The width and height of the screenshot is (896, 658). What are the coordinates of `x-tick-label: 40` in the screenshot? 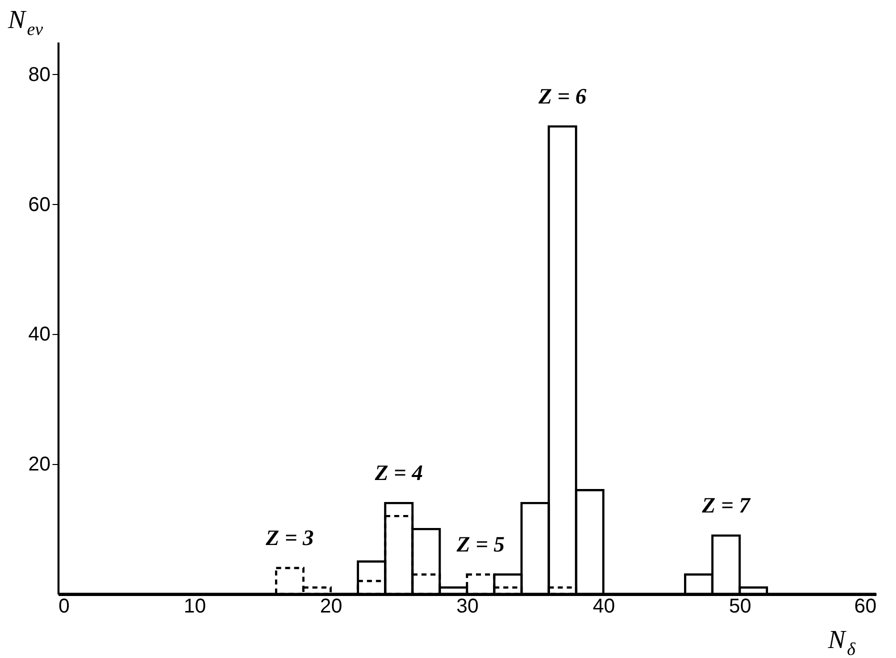 It's located at (603, 607).